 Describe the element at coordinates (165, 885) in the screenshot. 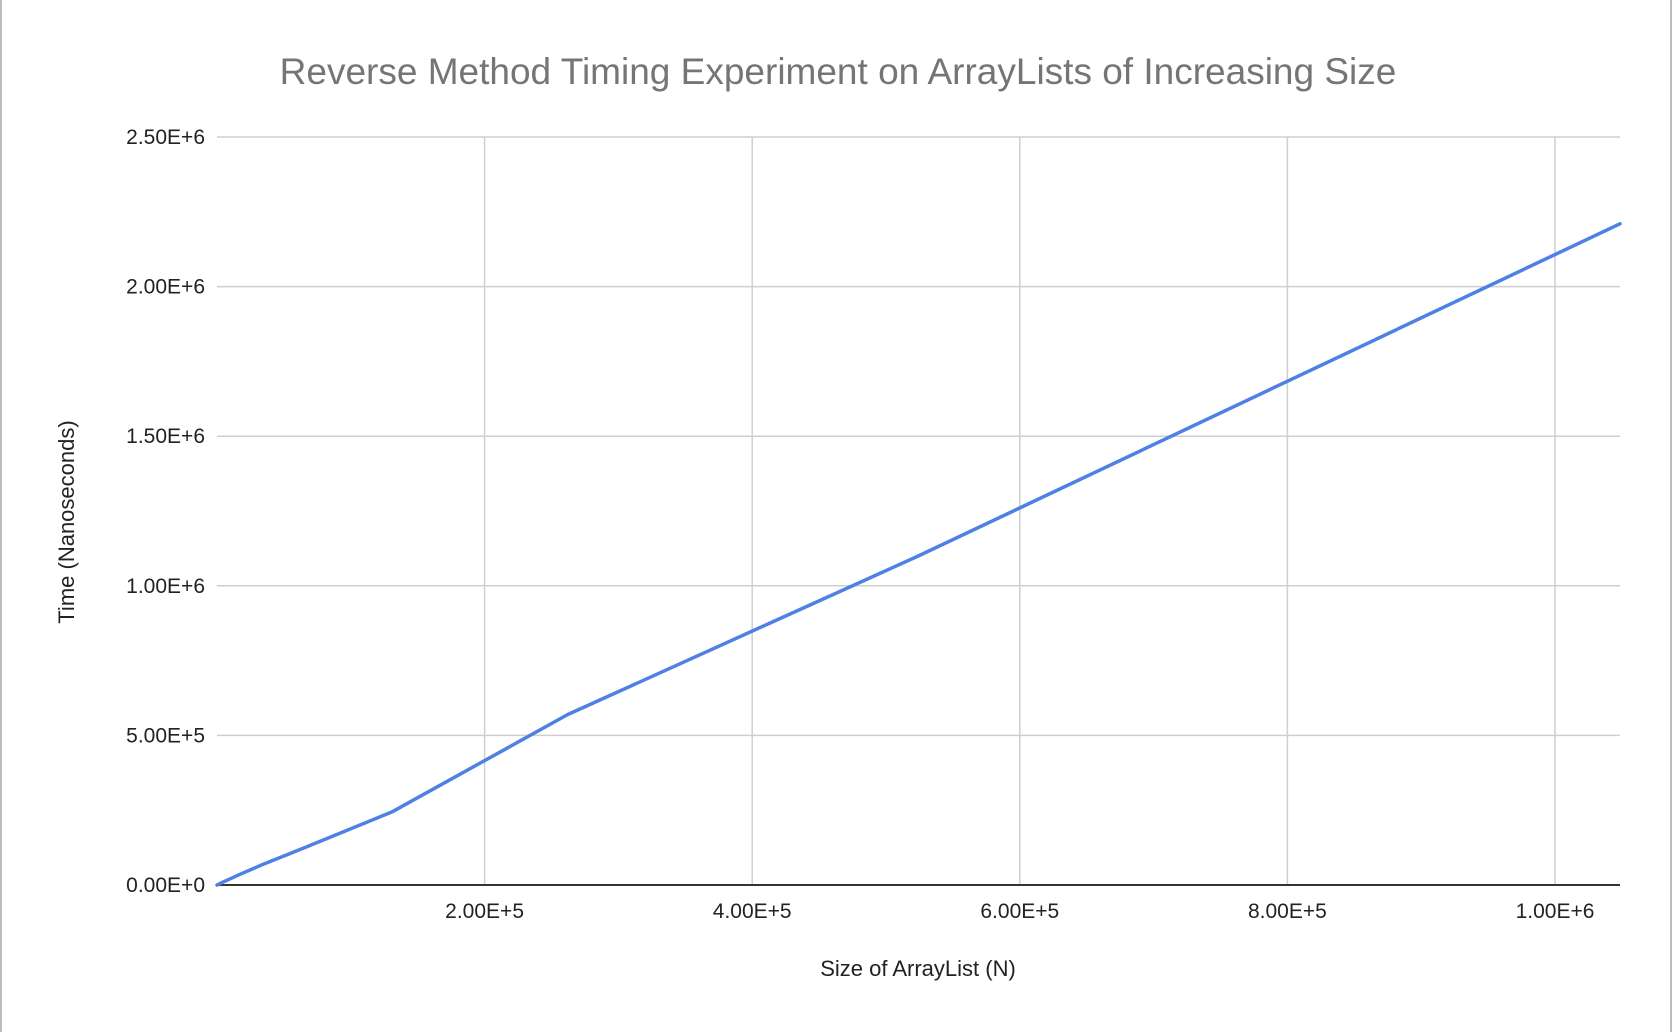

I see `y-tick-label: 0.00E+0` at that location.